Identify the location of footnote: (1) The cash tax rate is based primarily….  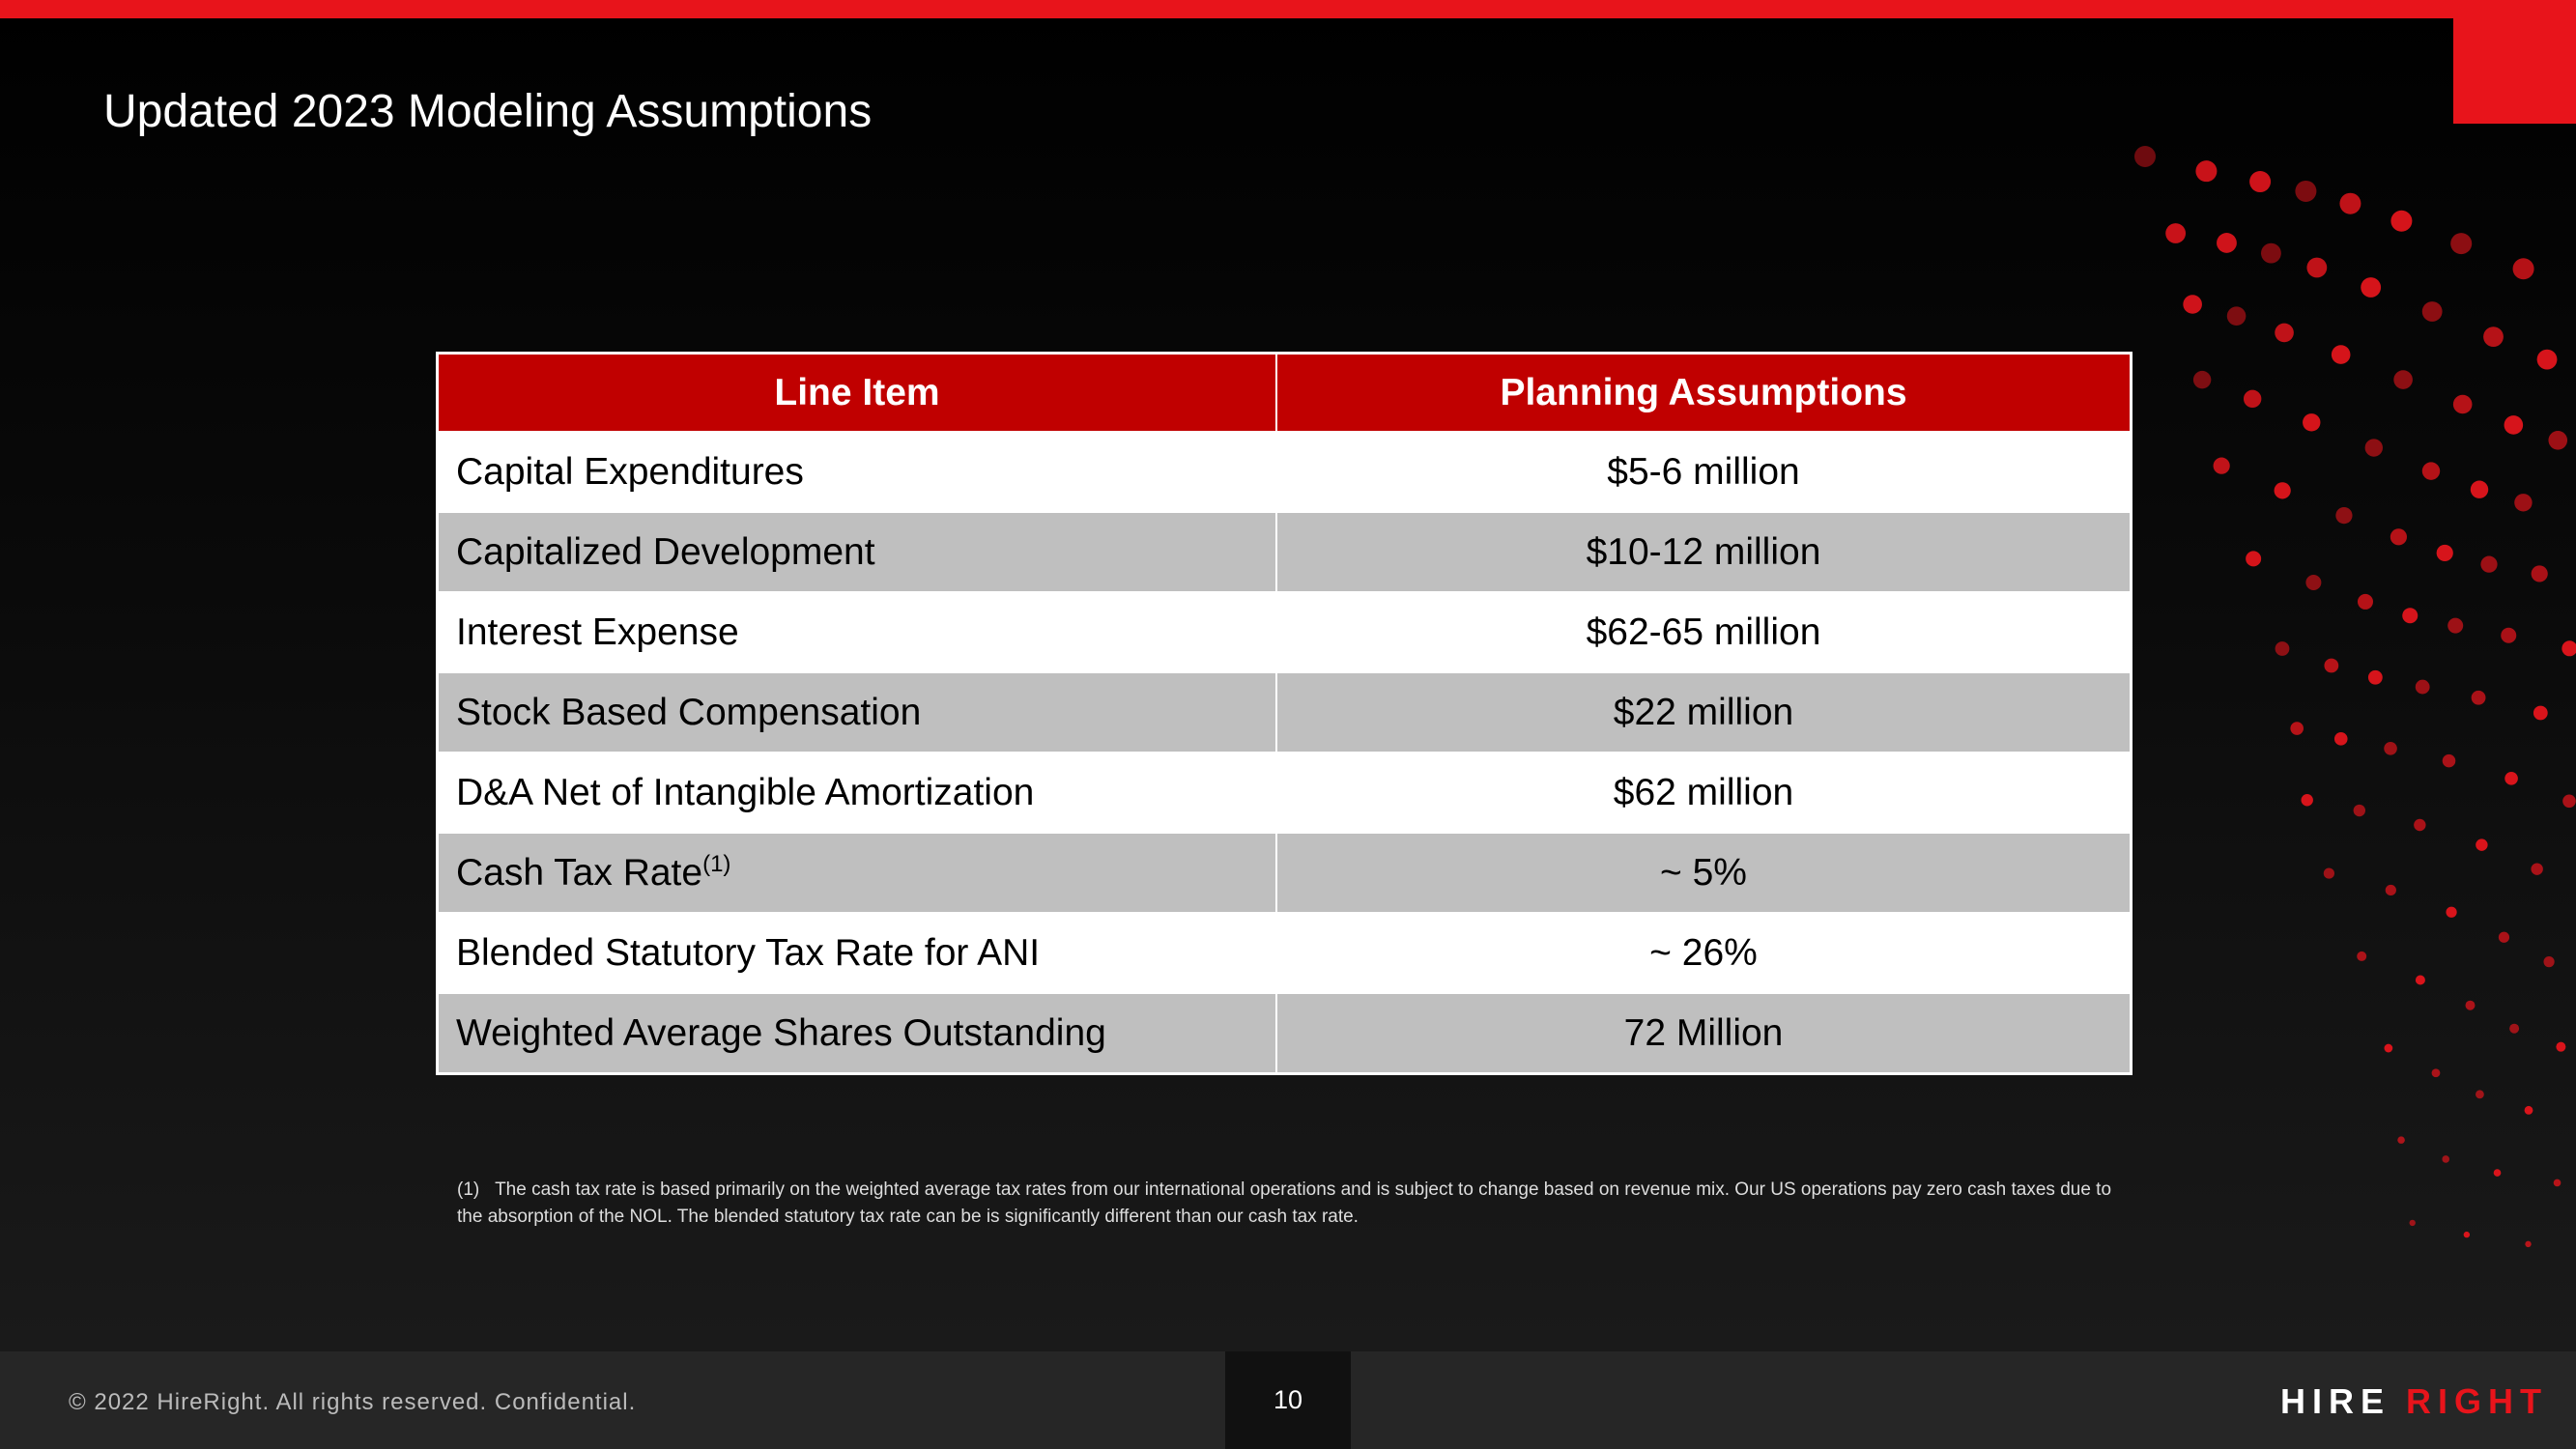
(1293, 1204).